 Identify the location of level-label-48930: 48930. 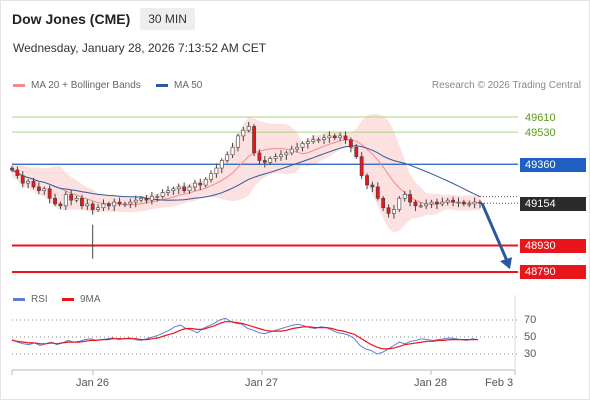
(553, 246).